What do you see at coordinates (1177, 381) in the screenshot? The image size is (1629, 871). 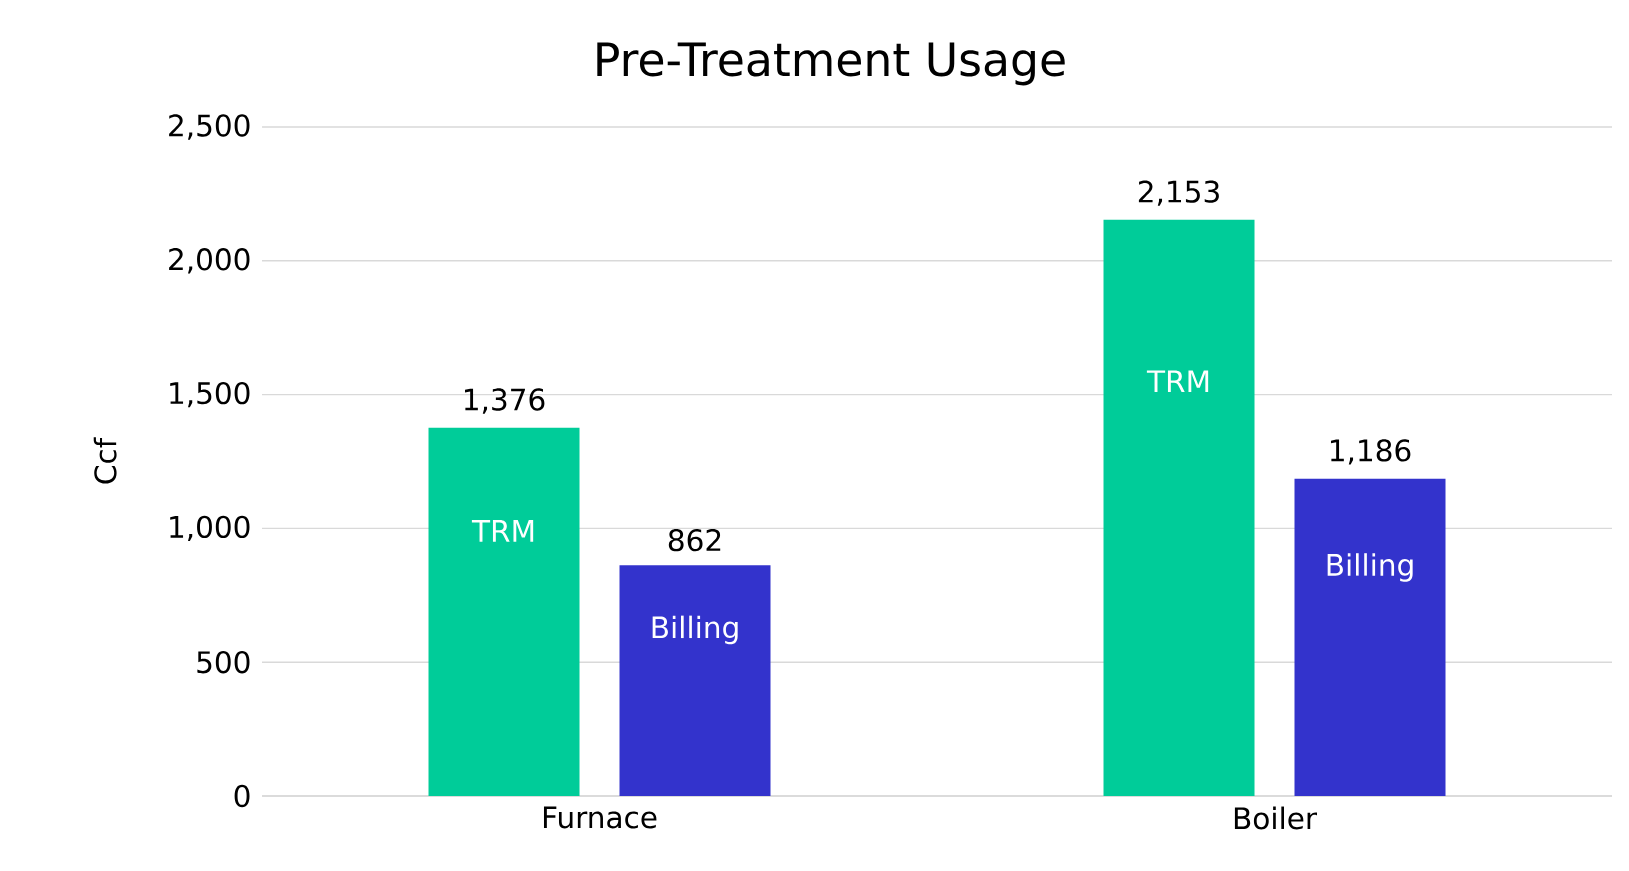 I see `text: TRM` at bounding box center [1177, 381].